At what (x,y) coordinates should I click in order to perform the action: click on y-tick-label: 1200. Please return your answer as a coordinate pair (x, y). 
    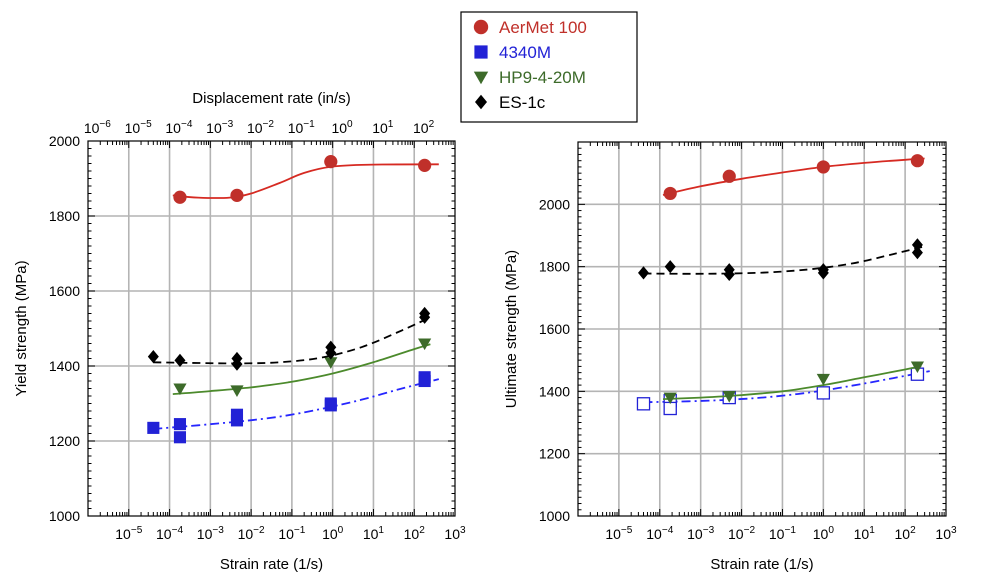
    Looking at the image, I should click on (554, 454).